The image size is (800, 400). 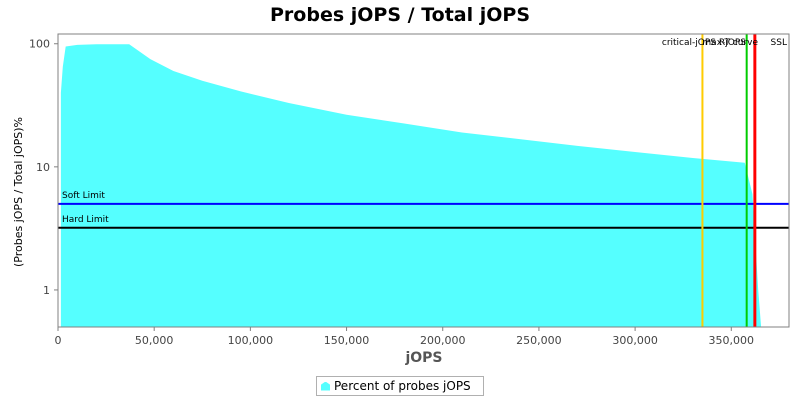 What do you see at coordinates (251, 340) in the screenshot?
I see `x-tick-label: 100,000` at bounding box center [251, 340].